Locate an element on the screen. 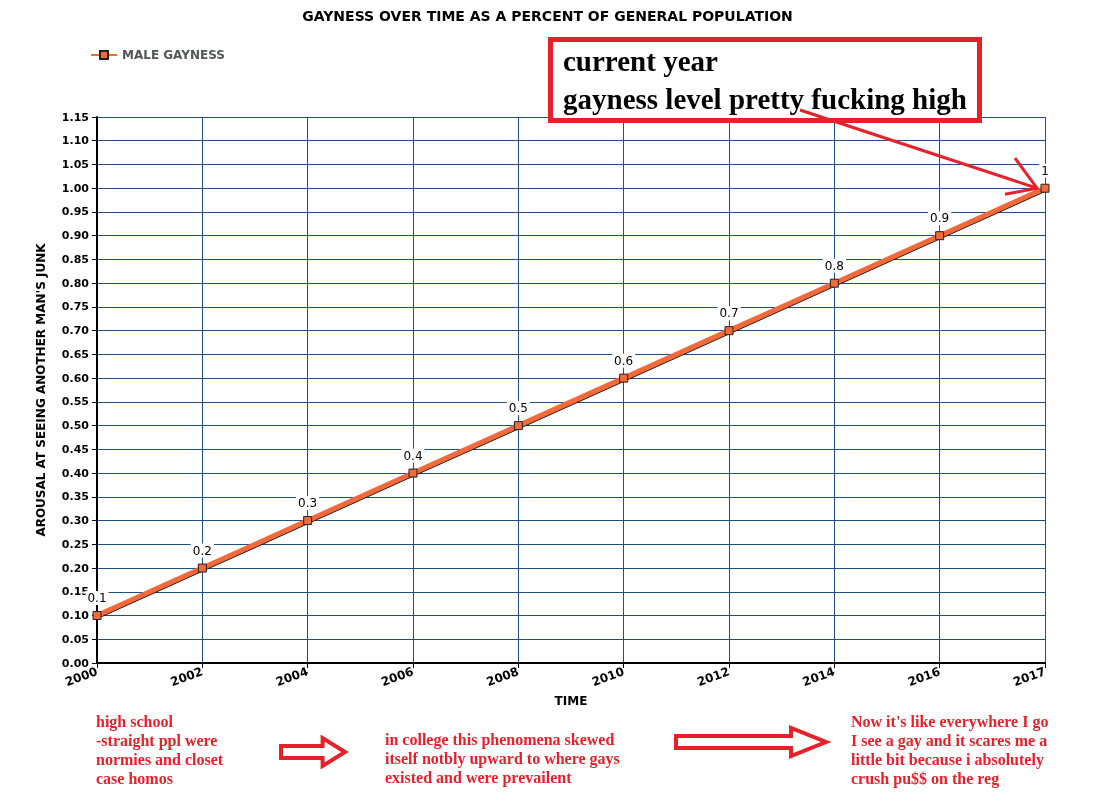  data-label: 0.4 is located at coordinates (413, 455).